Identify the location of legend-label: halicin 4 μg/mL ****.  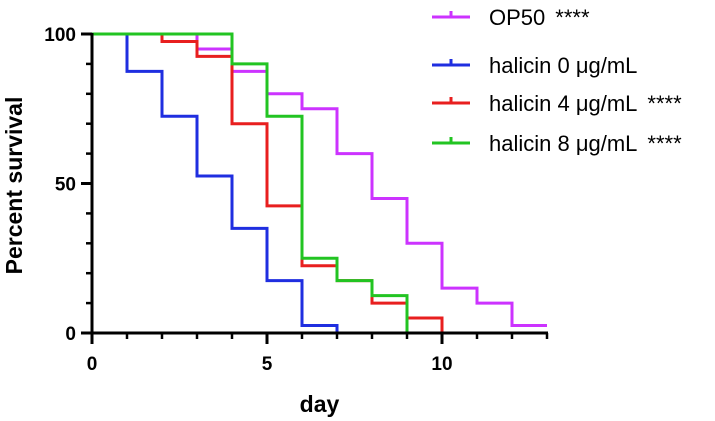
(585, 103).